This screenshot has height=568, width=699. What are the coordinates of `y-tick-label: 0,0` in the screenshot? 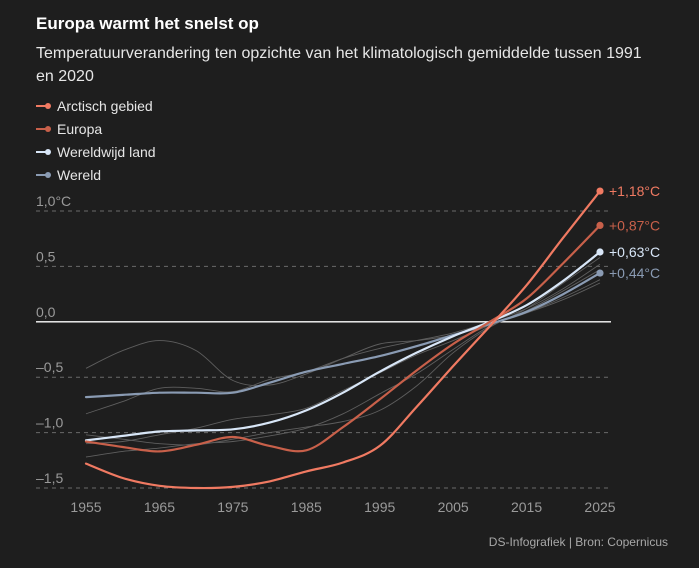 It's located at (46, 312).